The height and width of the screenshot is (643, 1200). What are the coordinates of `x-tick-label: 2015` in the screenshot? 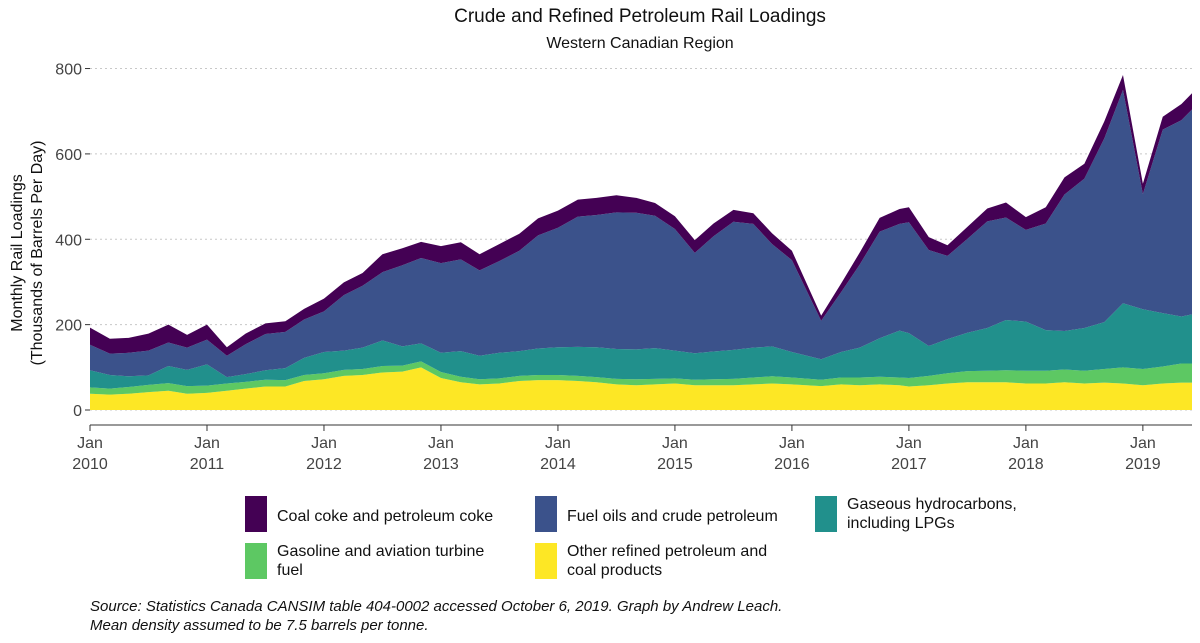 It's located at (675, 464).